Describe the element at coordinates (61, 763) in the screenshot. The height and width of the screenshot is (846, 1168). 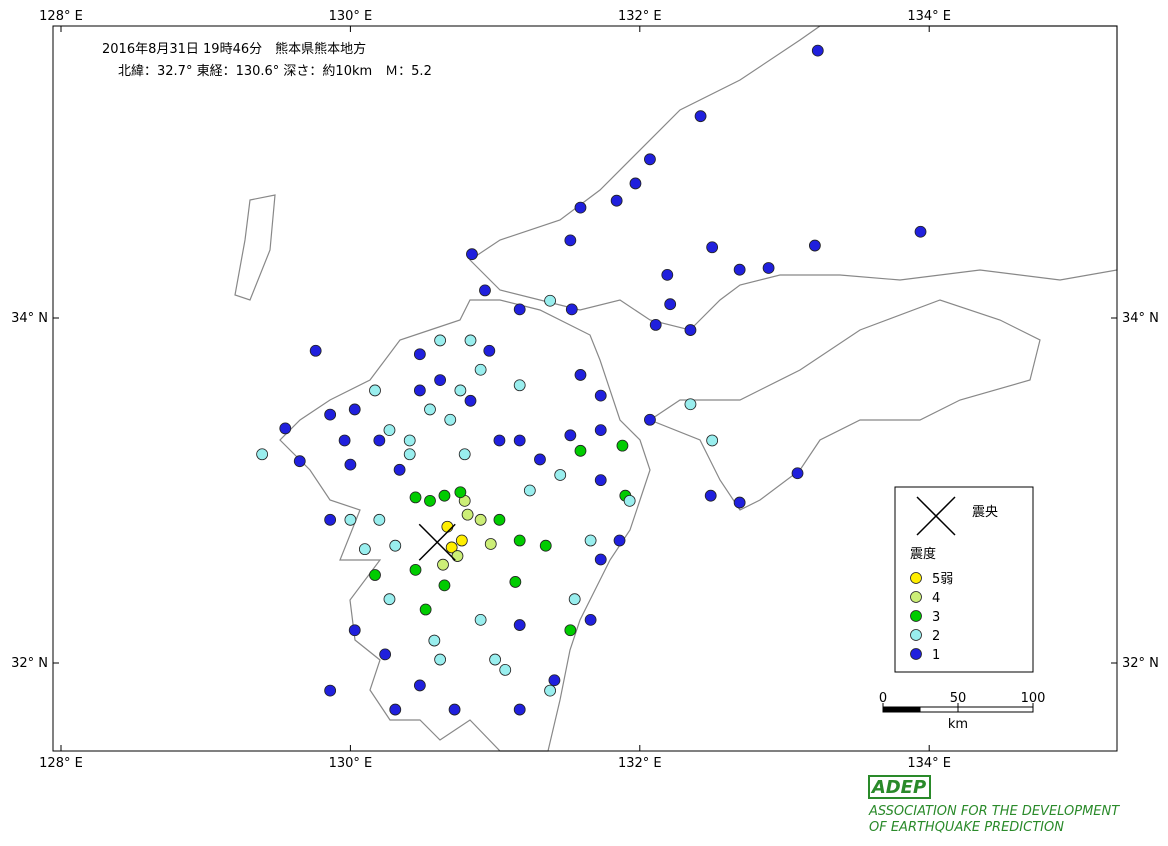
I see `x-tick-label-bottom: 128° E` at that location.